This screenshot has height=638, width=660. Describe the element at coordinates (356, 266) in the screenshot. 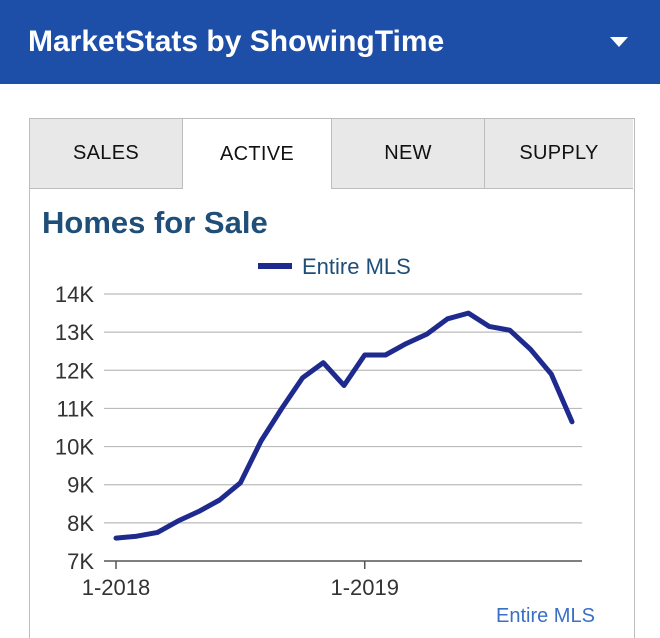

I see `legend-label: Entire MLS` at that location.